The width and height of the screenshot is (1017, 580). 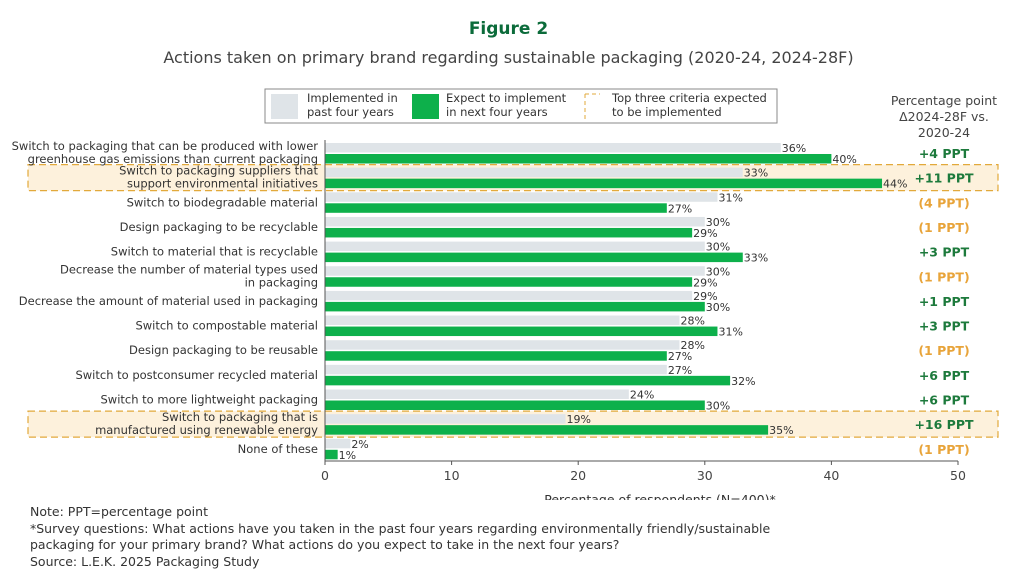 I want to click on figure-label: Figure 2, so click(x=508, y=29).